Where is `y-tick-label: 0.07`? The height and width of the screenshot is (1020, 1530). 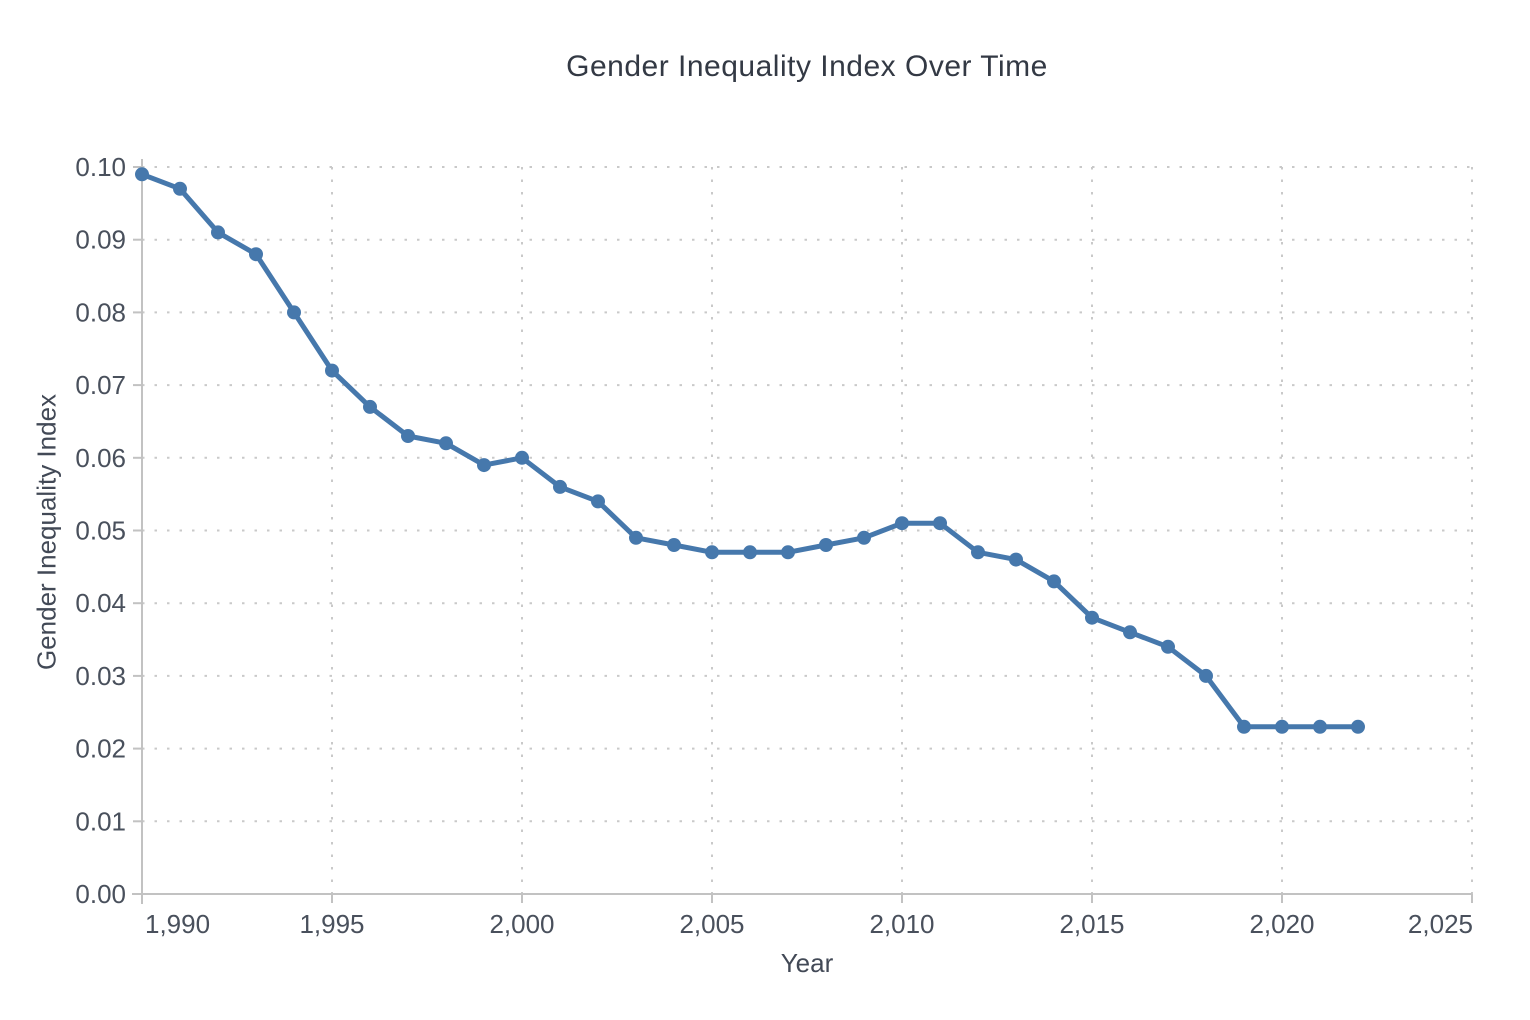 y-tick-label: 0.07 is located at coordinates (100, 385).